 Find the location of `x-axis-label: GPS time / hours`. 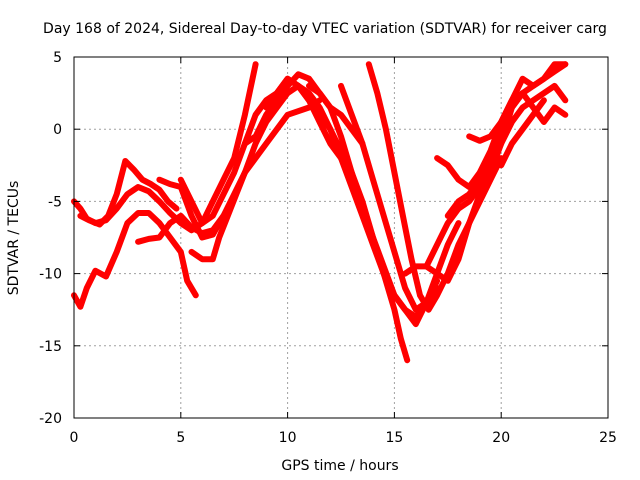

x-axis-label: GPS time / hours is located at coordinates (339, 466).